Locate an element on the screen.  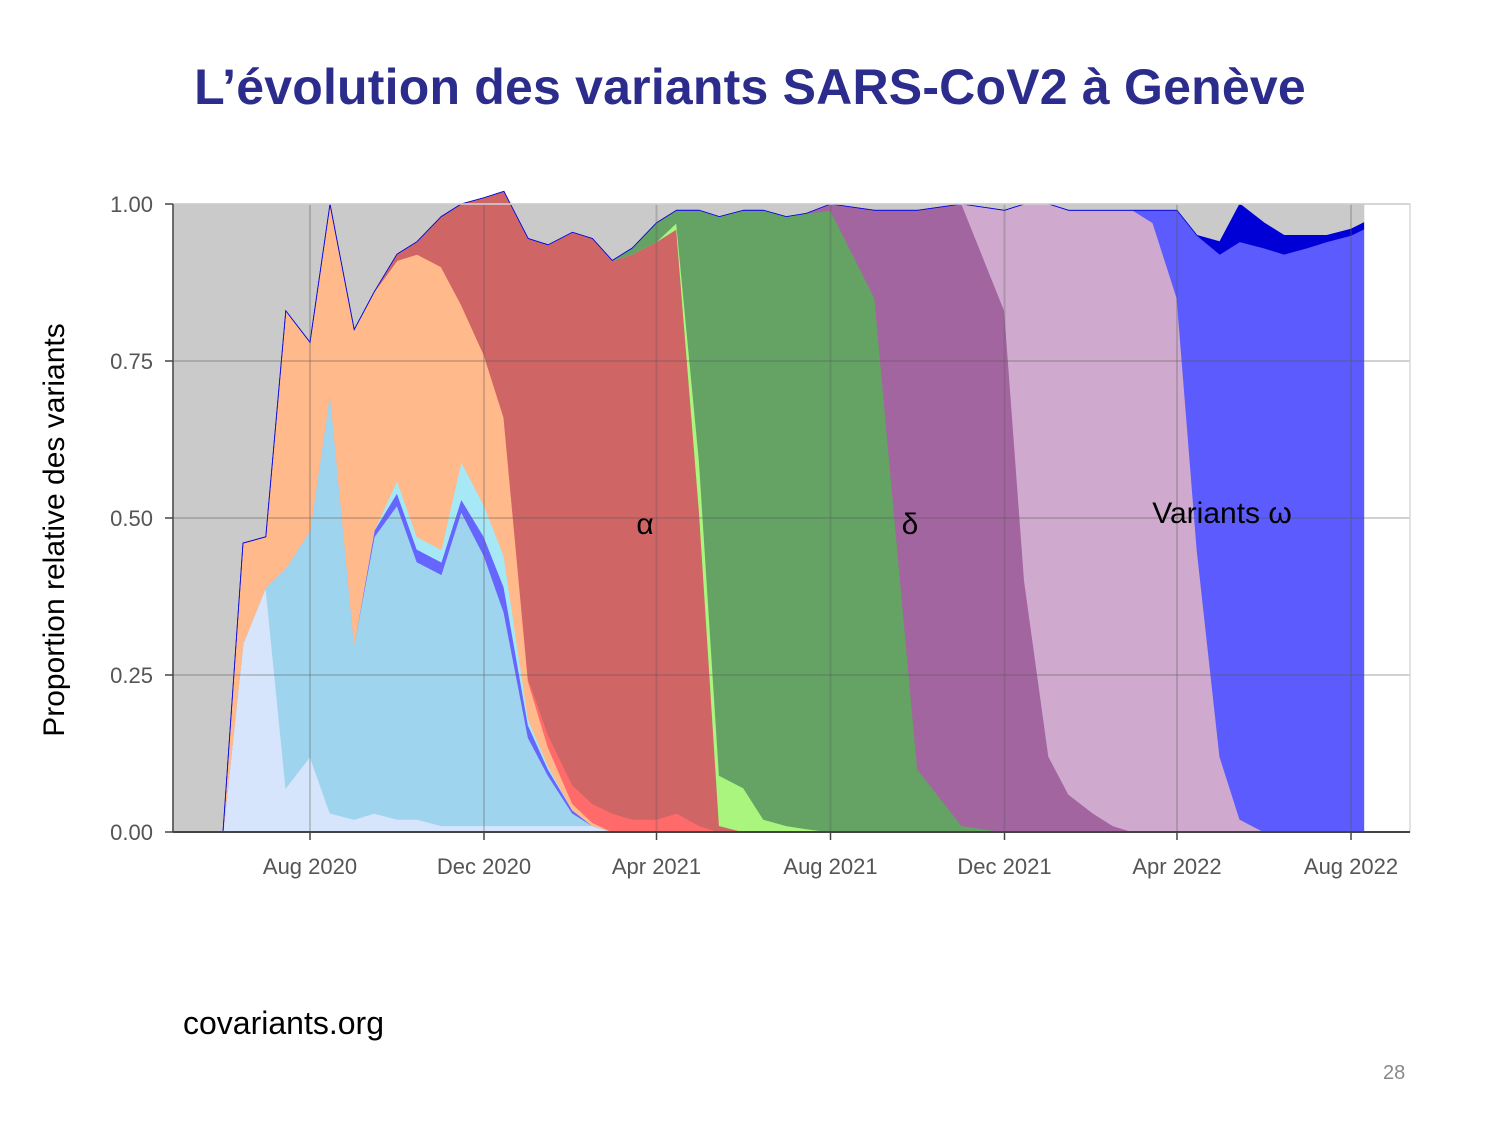
x-tick-label: Apr 2022 is located at coordinates (1176, 866).